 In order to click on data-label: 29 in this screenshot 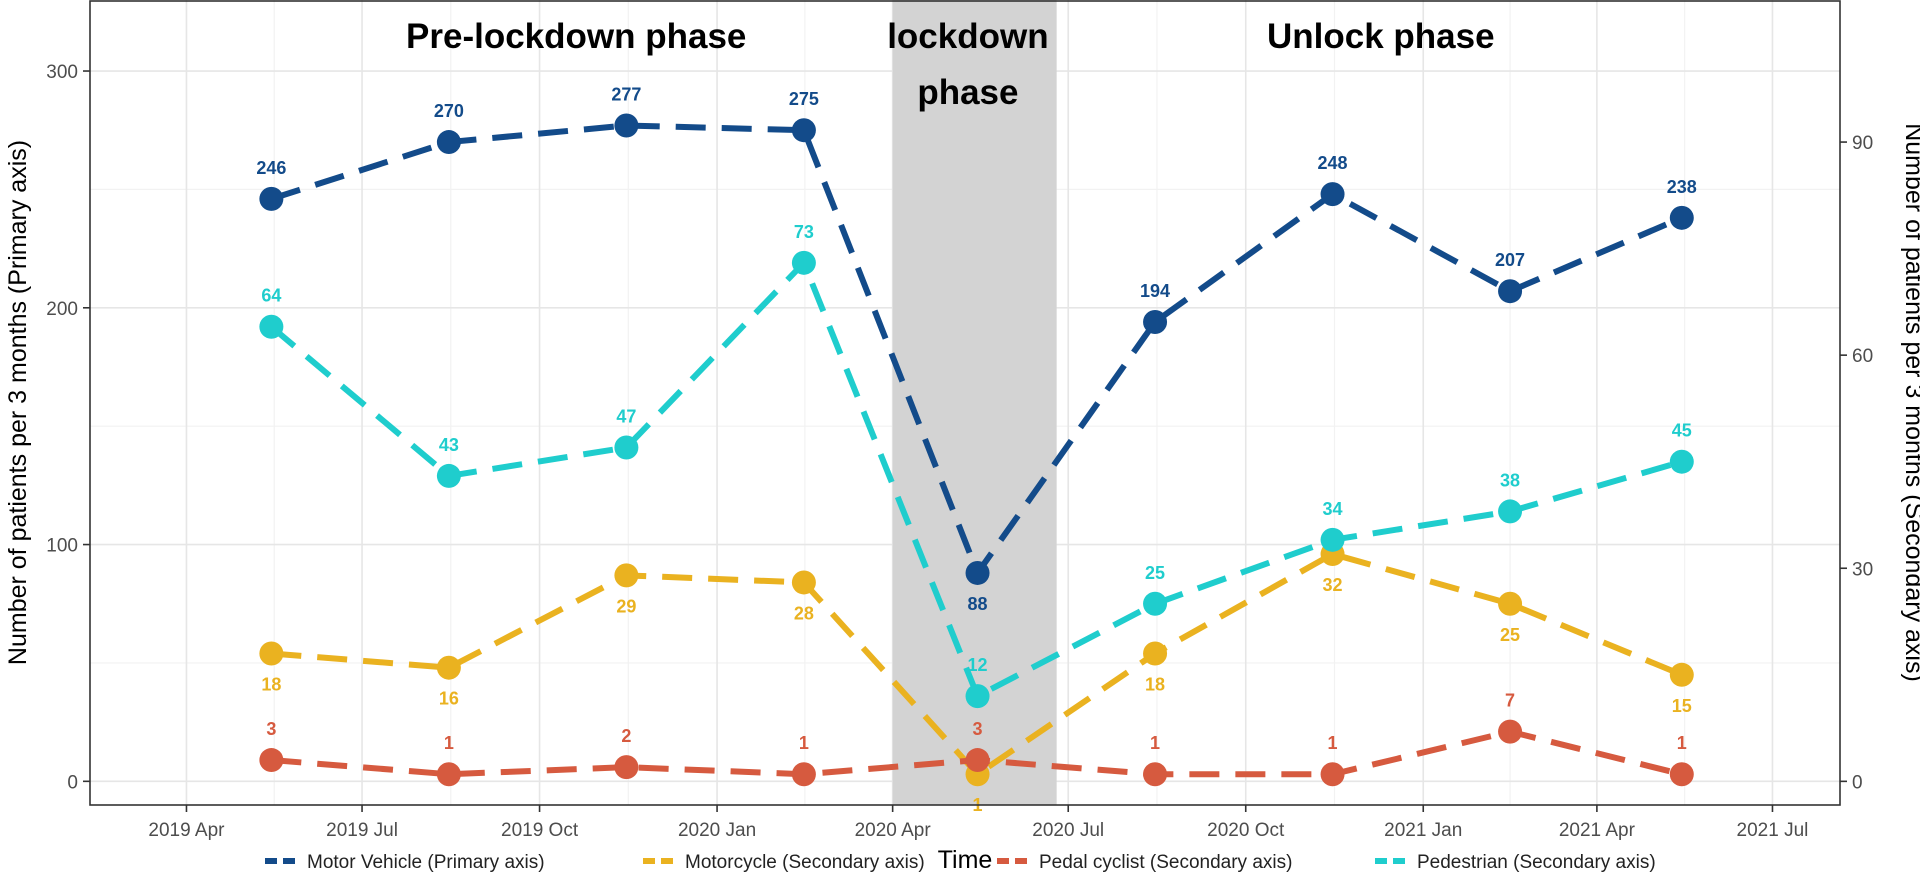, I will do `click(626, 606)`.